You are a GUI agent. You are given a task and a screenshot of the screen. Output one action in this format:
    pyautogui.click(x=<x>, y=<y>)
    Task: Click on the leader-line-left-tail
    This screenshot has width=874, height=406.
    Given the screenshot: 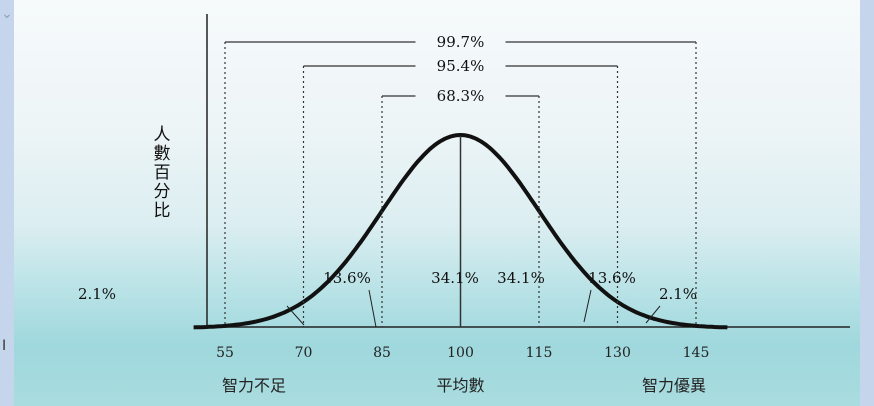 What is the action you would take?
    pyautogui.click(x=295, y=315)
    